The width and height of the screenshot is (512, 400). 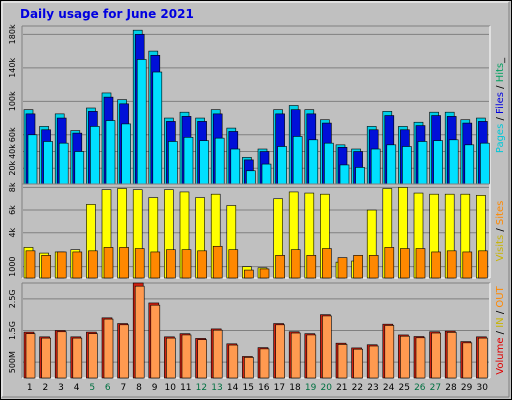 I want to click on side-label-requests-part-1: /, so click(x=500, y=119).